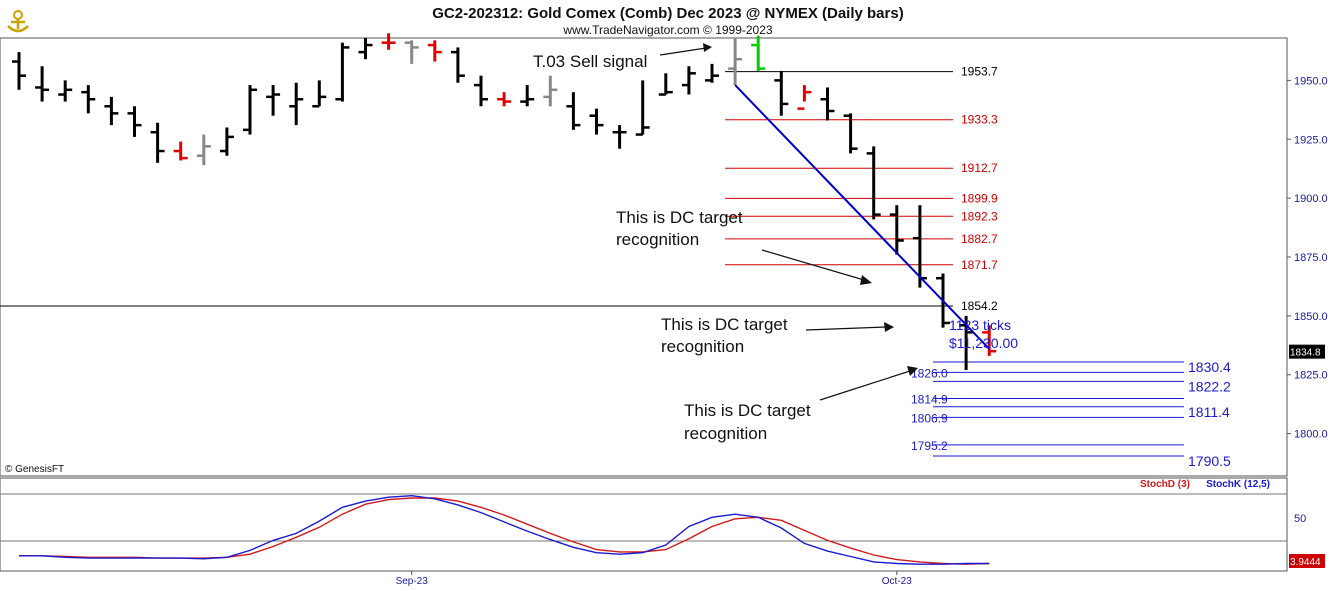 This screenshot has width=1336, height=591. I want to click on level-label: 1830.4, so click(1209, 367).